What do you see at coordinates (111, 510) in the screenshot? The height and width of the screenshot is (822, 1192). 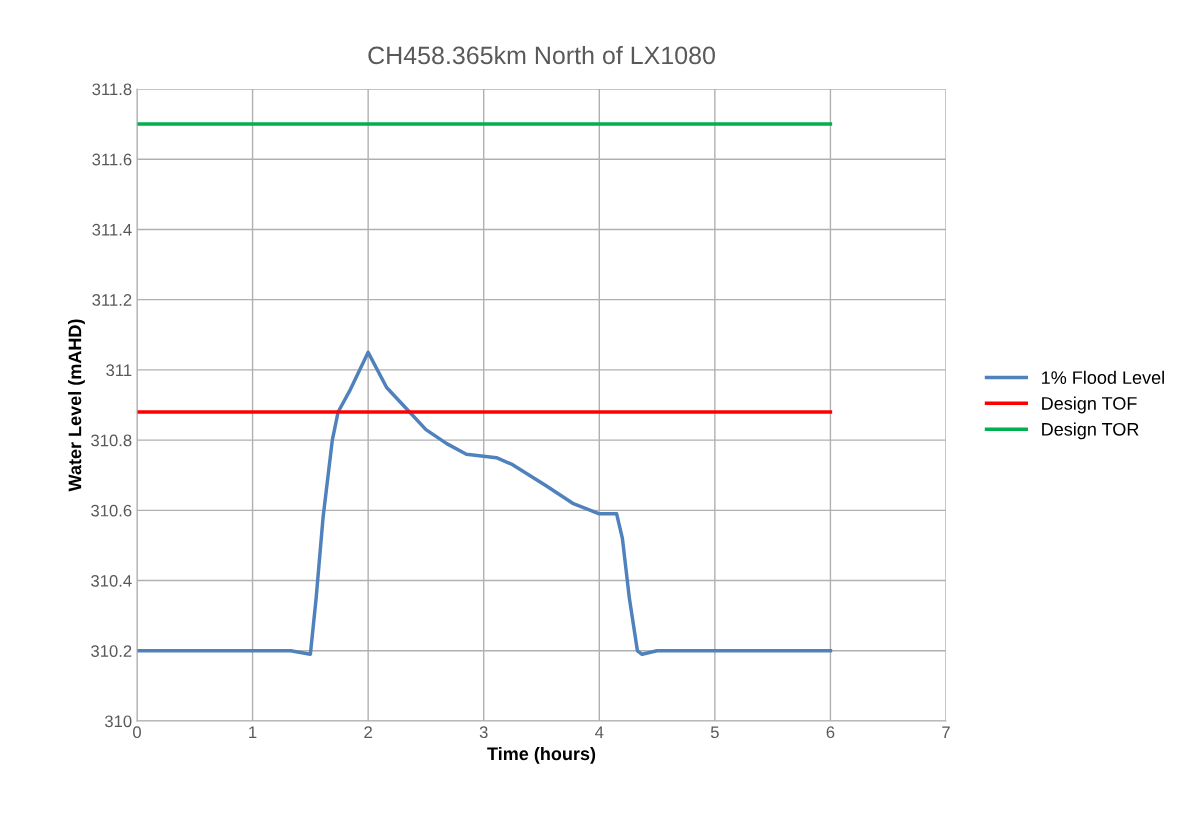 I see `y-tick-label: 310.6` at bounding box center [111, 510].